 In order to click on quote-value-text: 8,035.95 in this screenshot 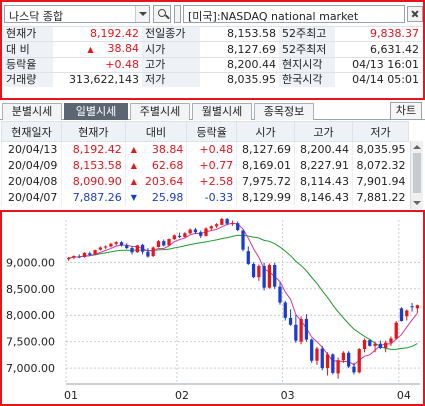, I will do `click(251, 79)`.